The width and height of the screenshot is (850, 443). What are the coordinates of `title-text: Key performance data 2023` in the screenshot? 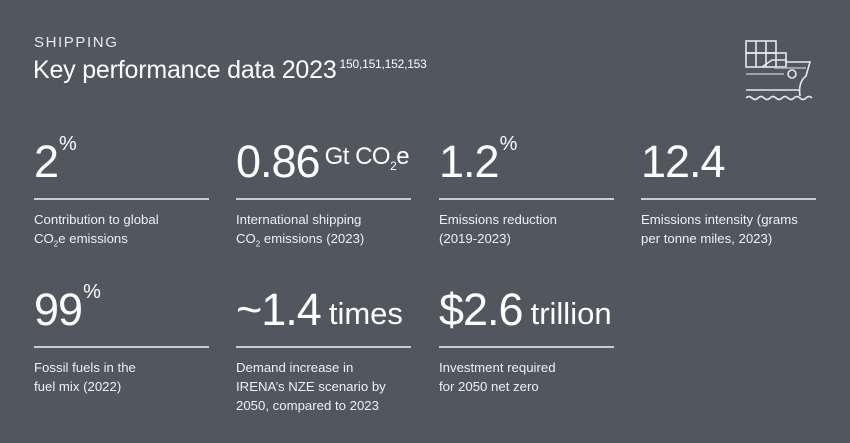 It's located at (185, 70).